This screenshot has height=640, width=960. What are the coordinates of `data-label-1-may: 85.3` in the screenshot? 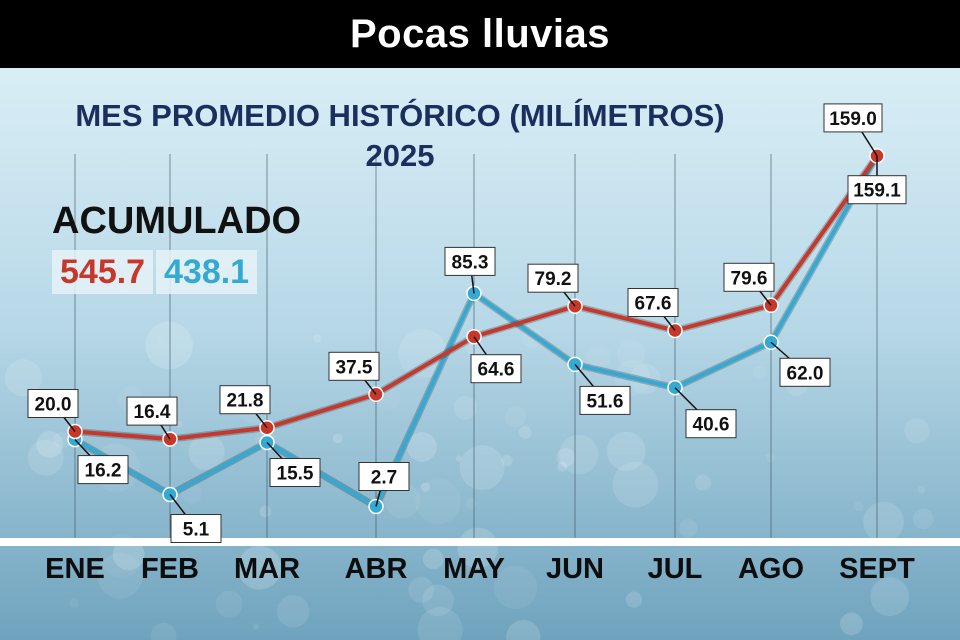 It's located at (470, 262).